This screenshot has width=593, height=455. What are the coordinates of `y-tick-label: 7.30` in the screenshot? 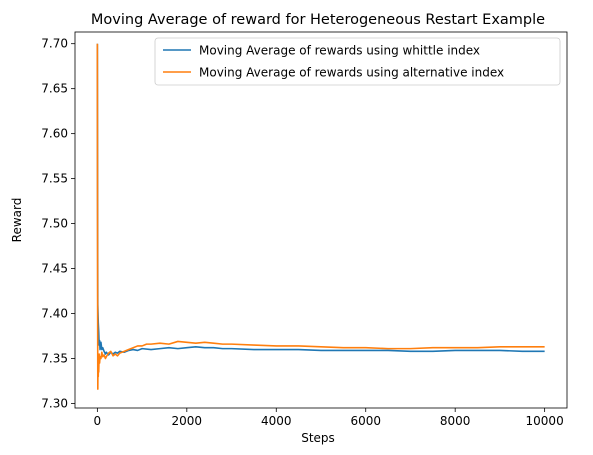 It's located at (54, 404).